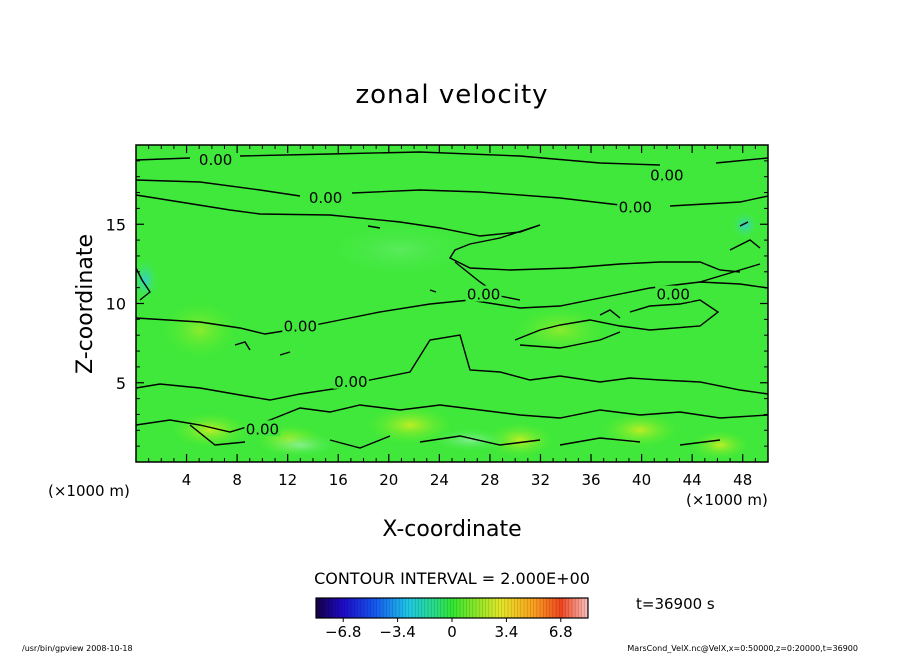  Describe the element at coordinates (540, 480) in the screenshot. I see `x-tick-label: 32` at that location.